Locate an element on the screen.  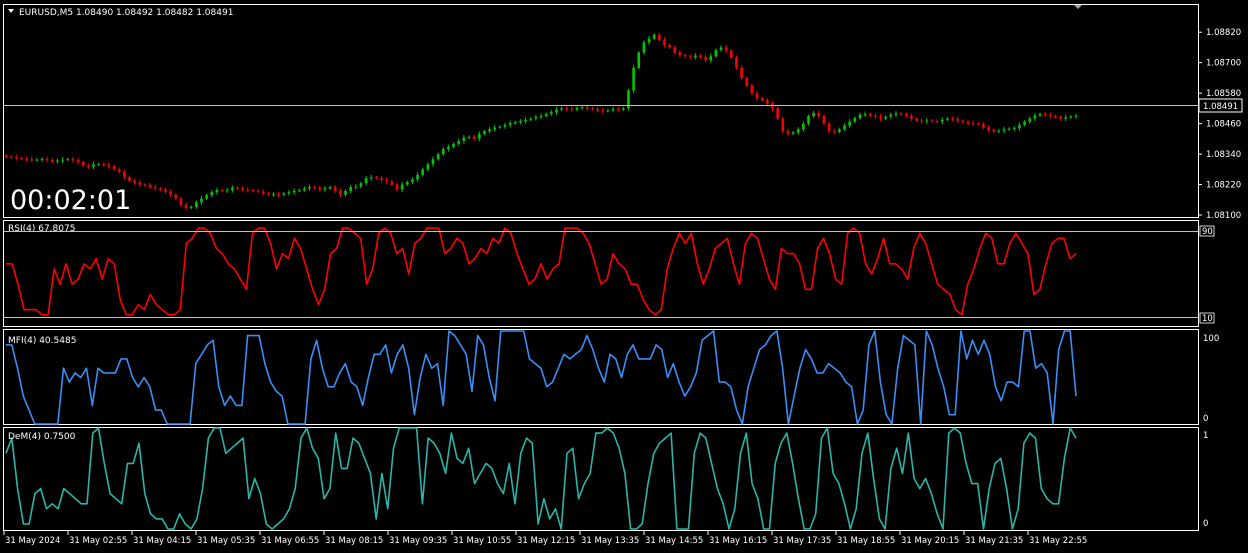
time-tick-label: 31 May 14:55 is located at coordinates (674, 541).